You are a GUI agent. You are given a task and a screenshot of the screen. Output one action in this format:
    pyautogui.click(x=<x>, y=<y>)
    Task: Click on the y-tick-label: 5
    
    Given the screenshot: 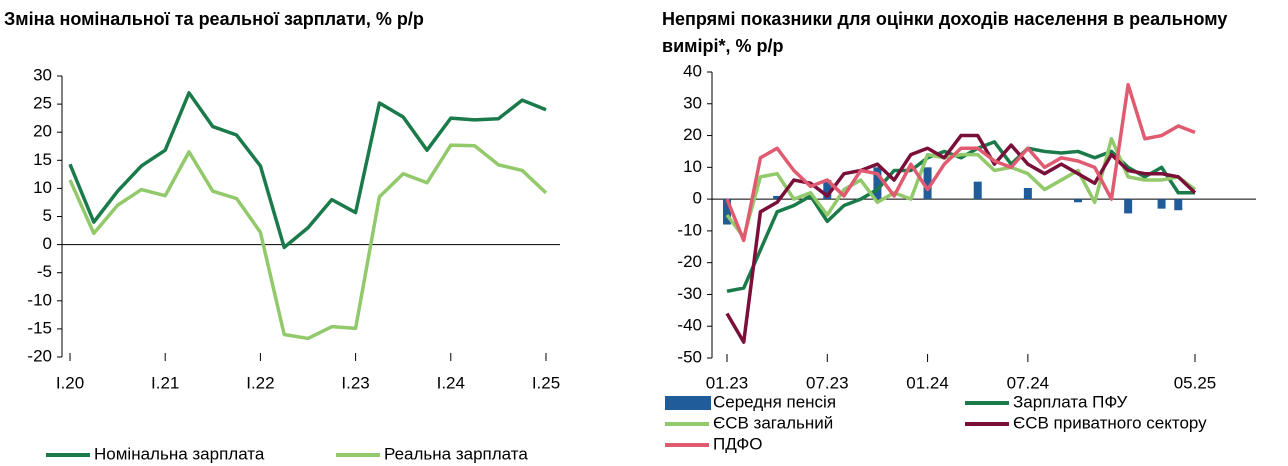 What is the action you would take?
    pyautogui.click(x=47, y=215)
    